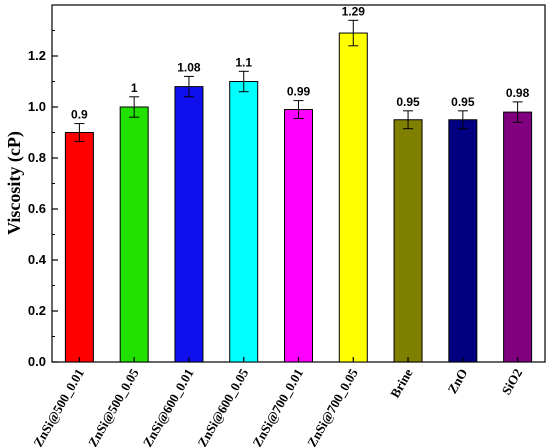 Image resolution: width=550 pixels, height=447 pixels. Describe the element at coordinates (37, 361) in the screenshot. I see `y-tick-label: 0.0` at that location.